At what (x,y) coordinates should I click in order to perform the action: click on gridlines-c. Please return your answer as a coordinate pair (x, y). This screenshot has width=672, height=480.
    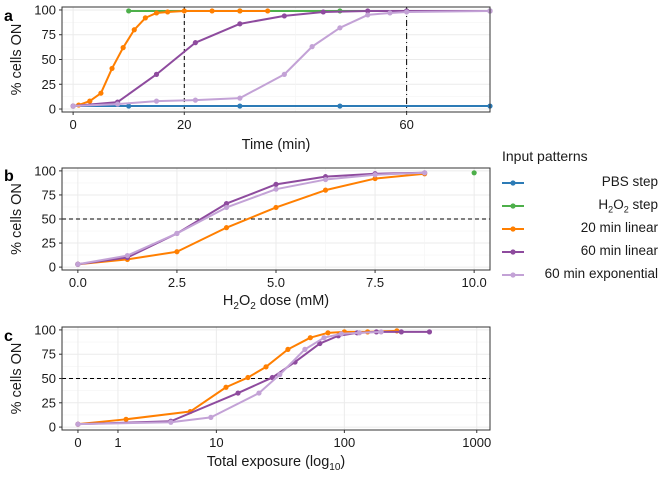
    Looking at the image, I should click on (276, 378).